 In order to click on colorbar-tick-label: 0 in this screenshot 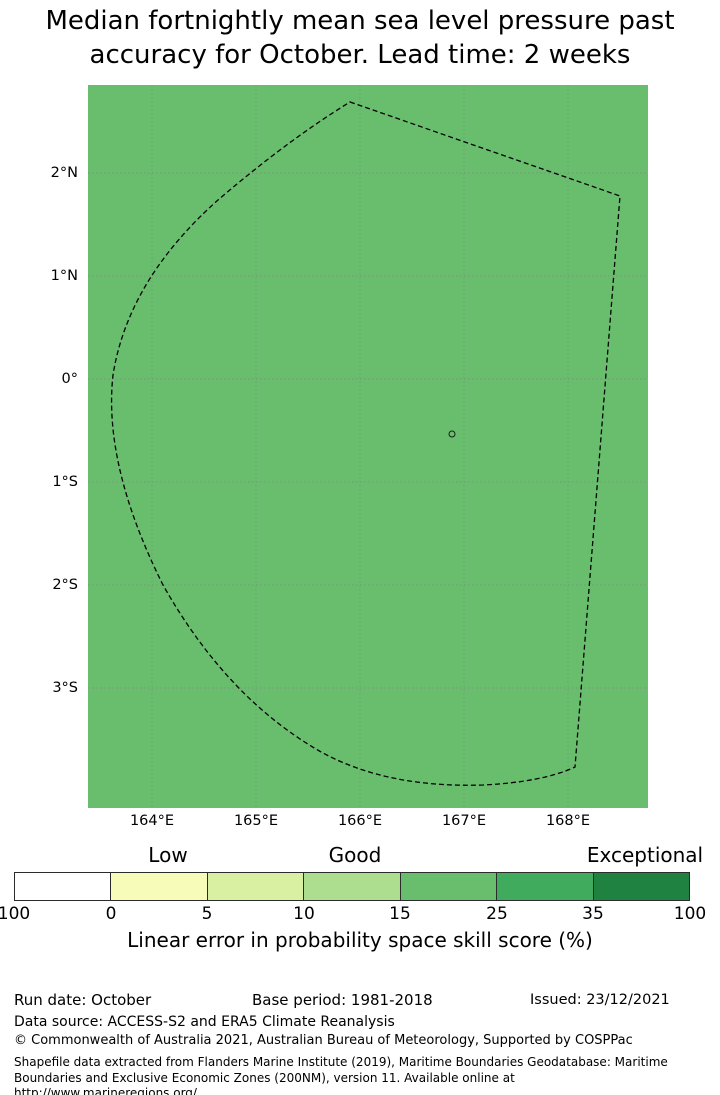, I will do `click(111, 914)`.